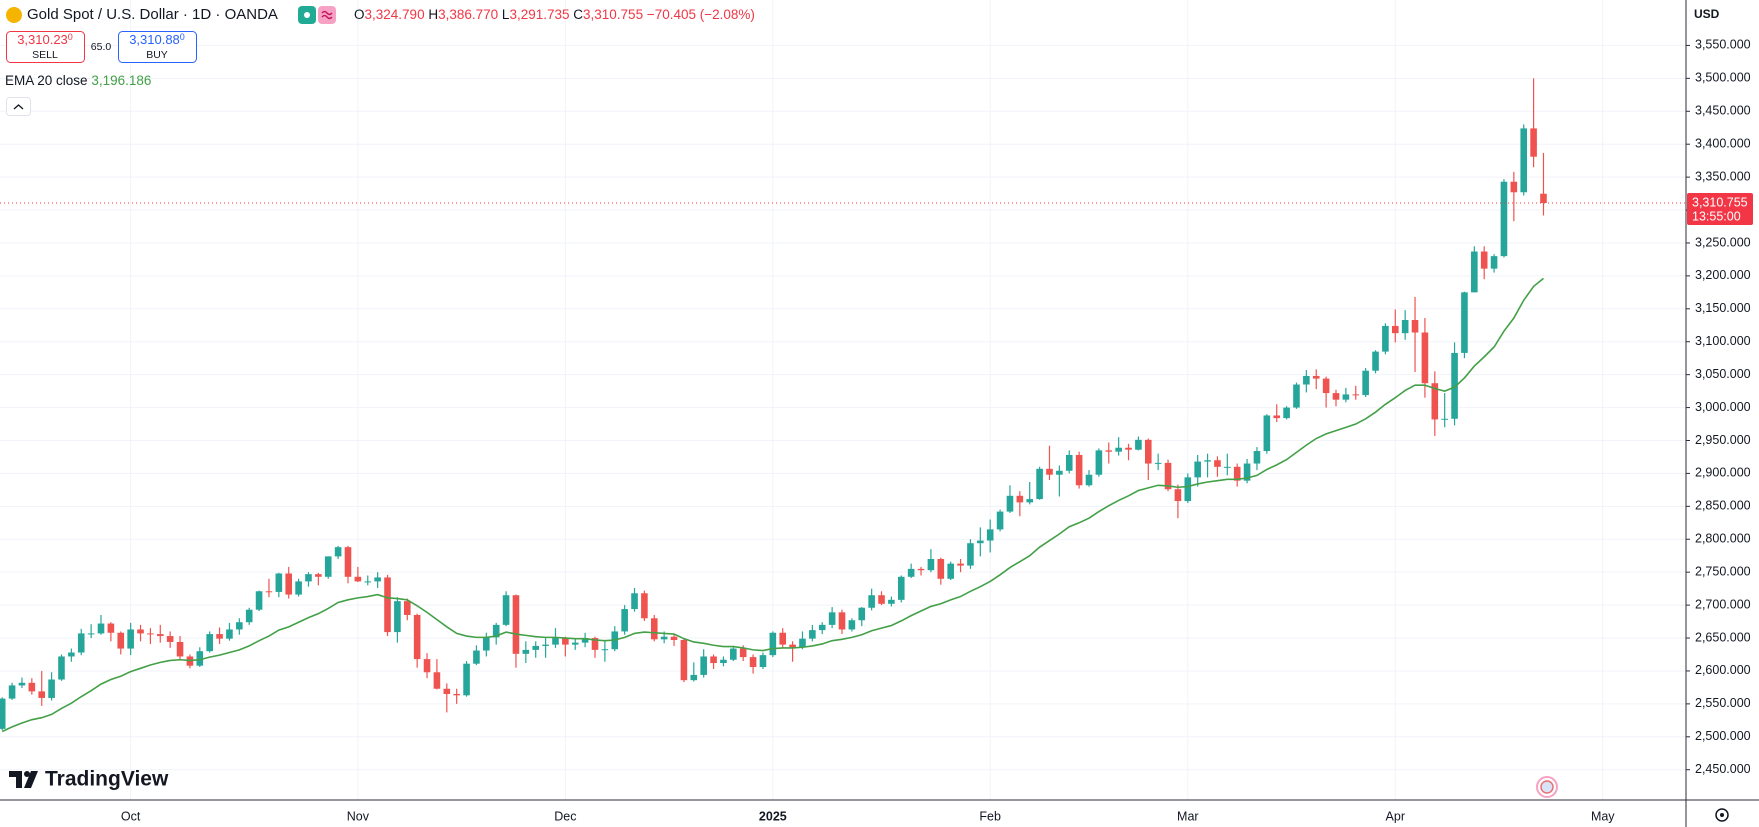 The height and width of the screenshot is (827, 1759). What do you see at coordinates (506, 14) in the screenshot?
I see `low-label: L` at bounding box center [506, 14].